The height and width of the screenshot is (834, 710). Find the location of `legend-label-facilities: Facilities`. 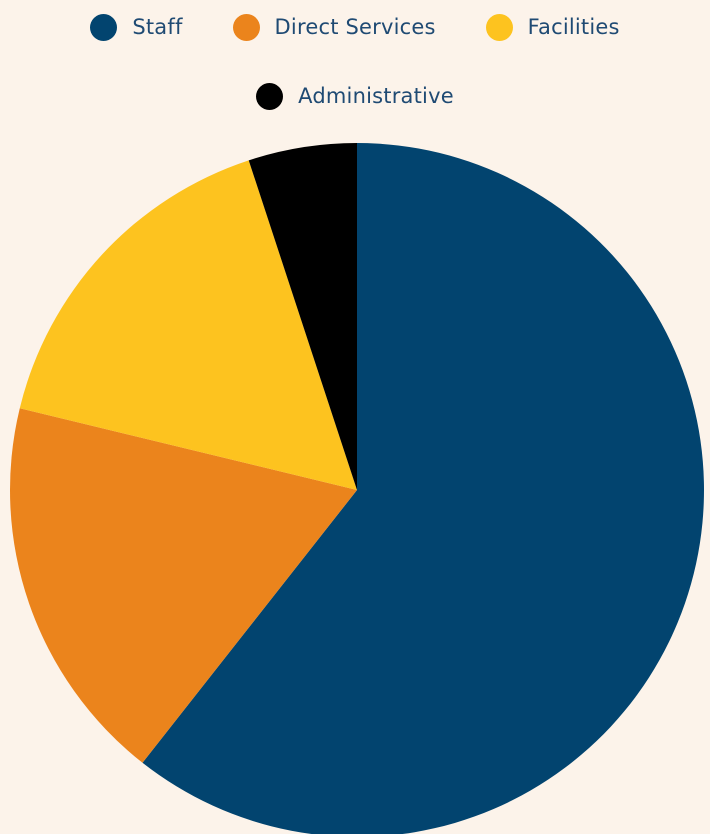

legend-label-facilities: Facilities is located at coordinates (573, 27).